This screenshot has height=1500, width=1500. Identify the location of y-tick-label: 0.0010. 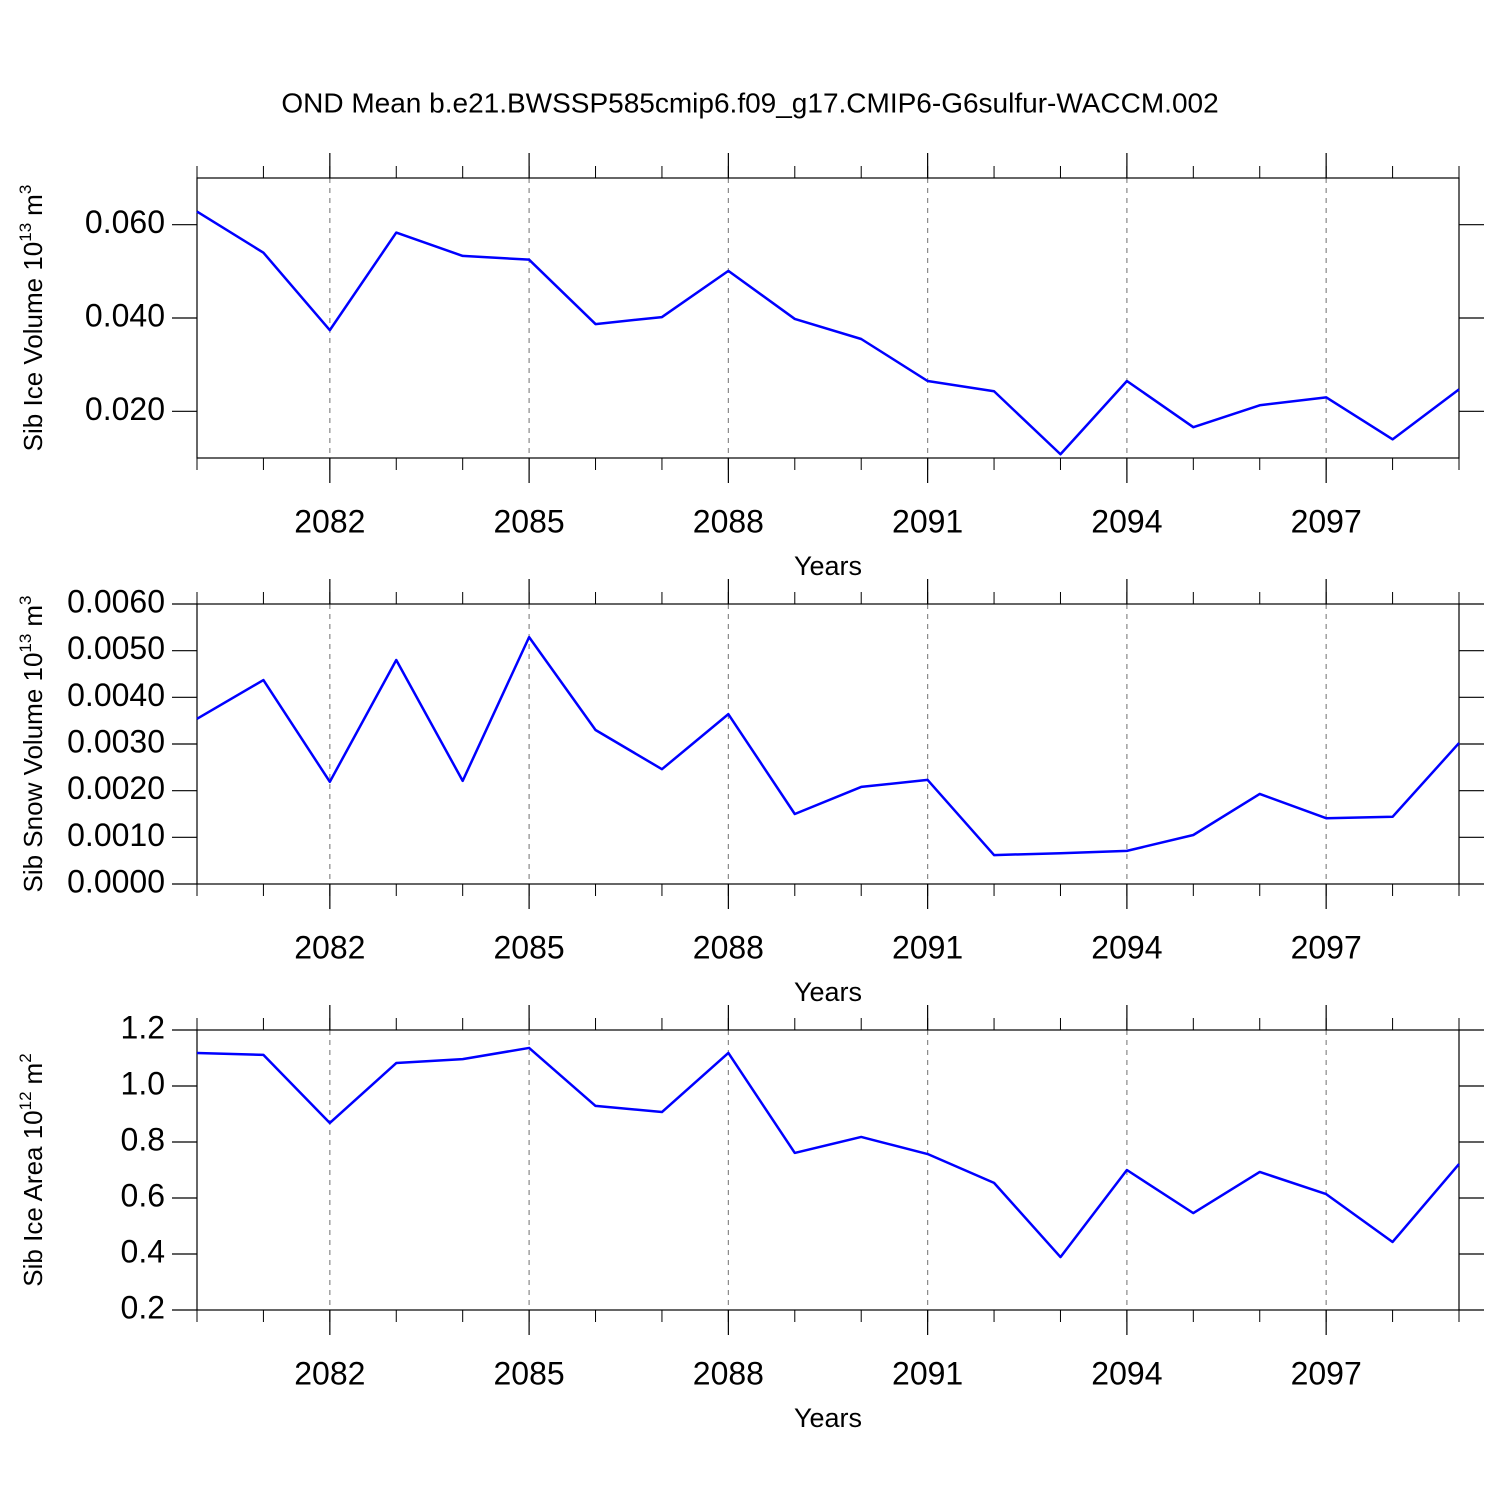
(116, 835).